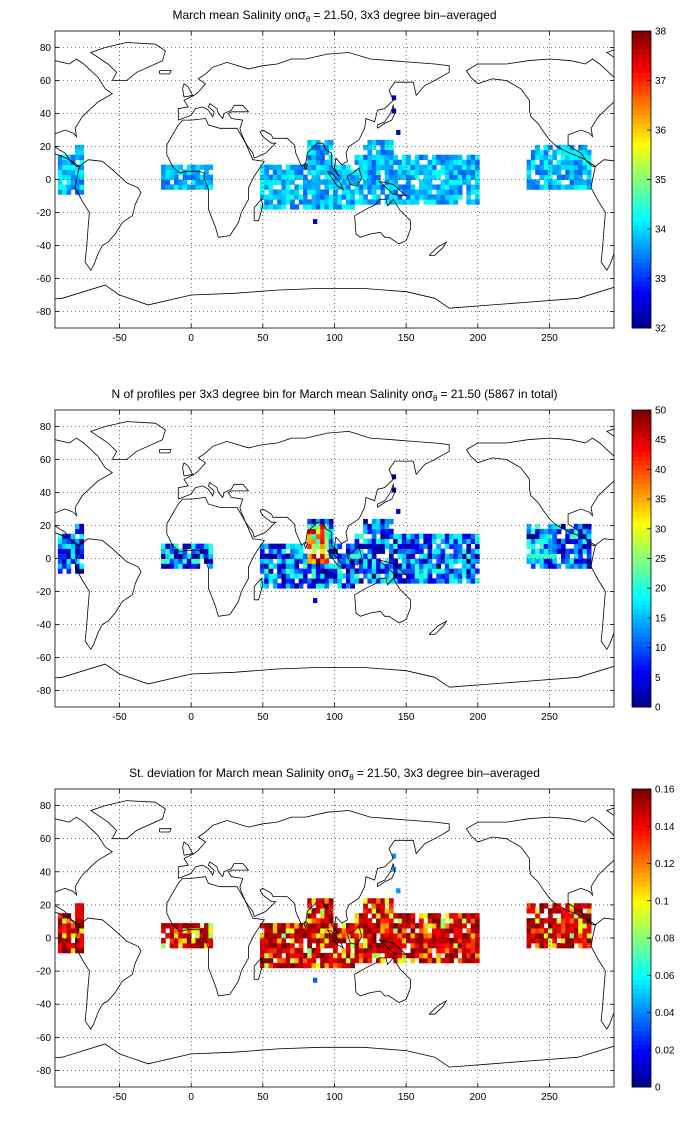 The height and width of the screenshot is (1140, 696). Describe the element at coordinates (665, 1013) in the screenshot. I see `colorbar-tick-label: 0.04` at that location.